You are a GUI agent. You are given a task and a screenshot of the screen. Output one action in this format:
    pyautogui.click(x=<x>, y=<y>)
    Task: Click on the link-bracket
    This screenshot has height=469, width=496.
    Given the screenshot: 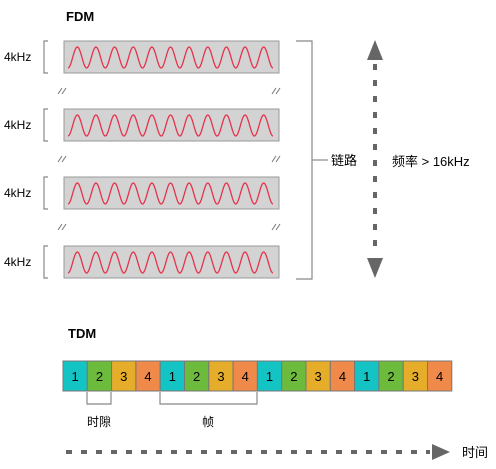 What is the action you would take?
    pyautogui.click(x=304, y=160)
    